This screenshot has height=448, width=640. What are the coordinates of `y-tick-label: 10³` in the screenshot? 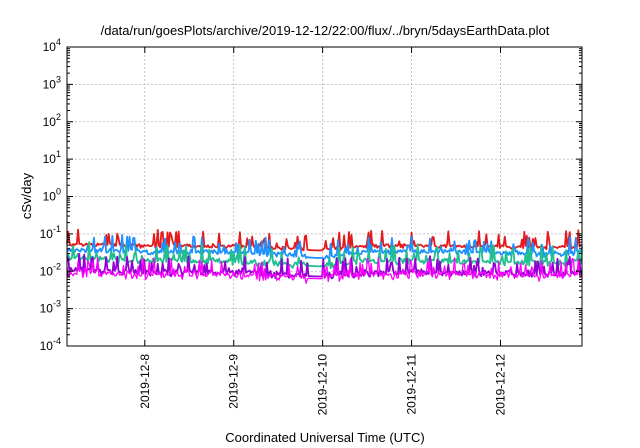 It's located at (52, 82).